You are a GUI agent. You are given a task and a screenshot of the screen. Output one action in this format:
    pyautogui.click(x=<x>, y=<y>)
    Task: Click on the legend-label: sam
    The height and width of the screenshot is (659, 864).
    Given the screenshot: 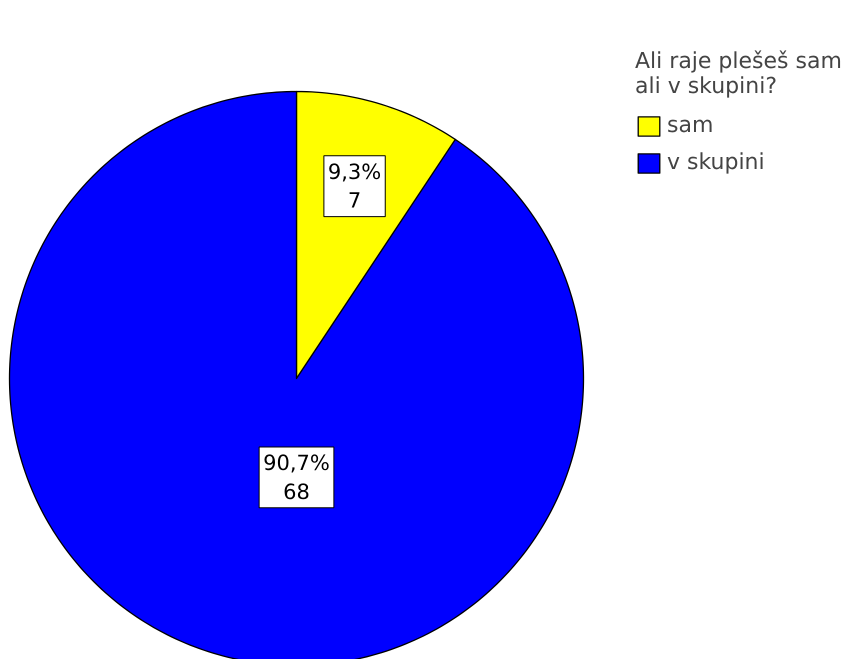 What is the action you would take?
    pyautogui.click(x=690, y=125)
    